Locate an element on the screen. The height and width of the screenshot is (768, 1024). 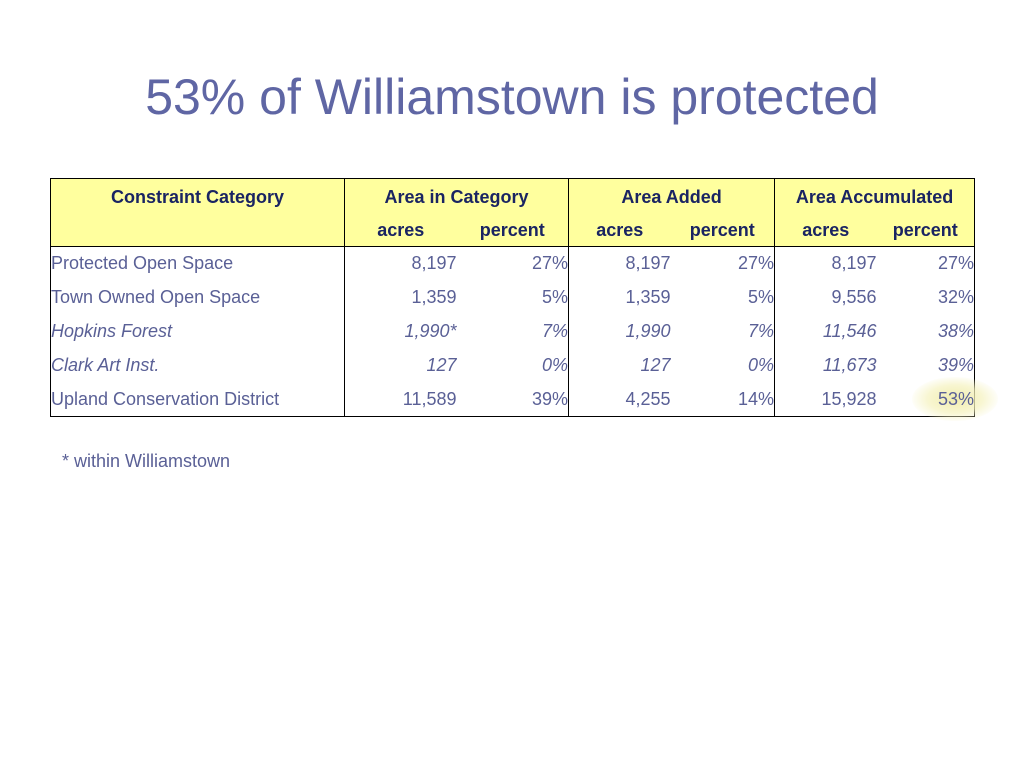
acres-cell: 1,990* is located at coordinates (400, 331).